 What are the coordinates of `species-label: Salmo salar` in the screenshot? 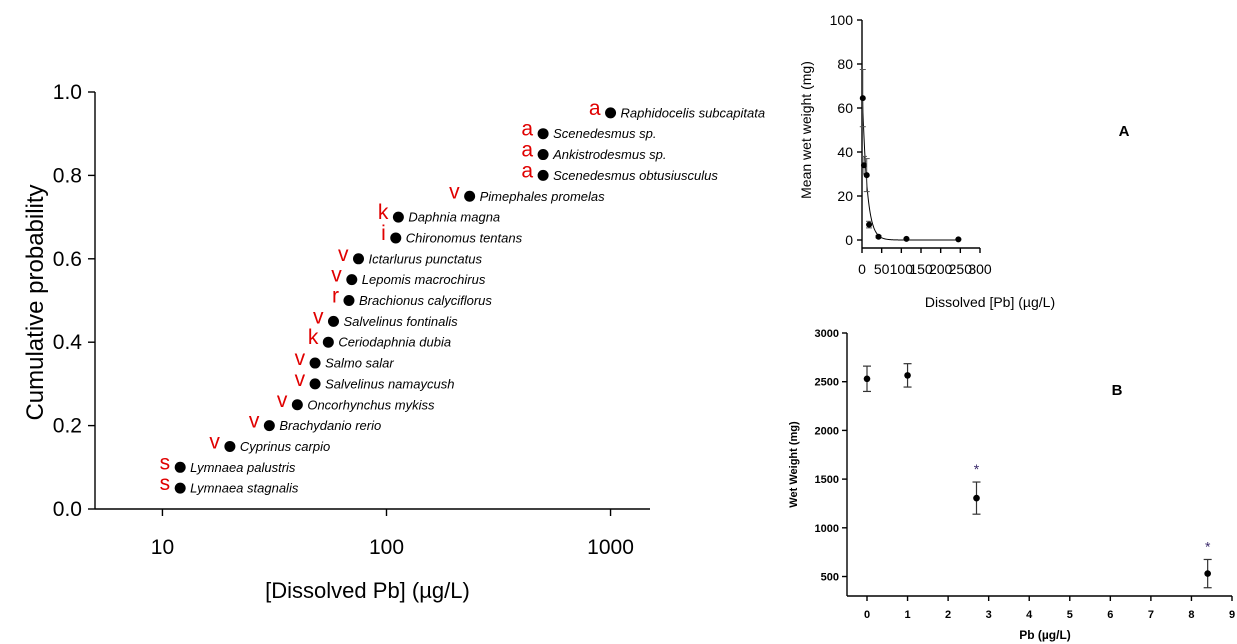 It's located at (359, 363).